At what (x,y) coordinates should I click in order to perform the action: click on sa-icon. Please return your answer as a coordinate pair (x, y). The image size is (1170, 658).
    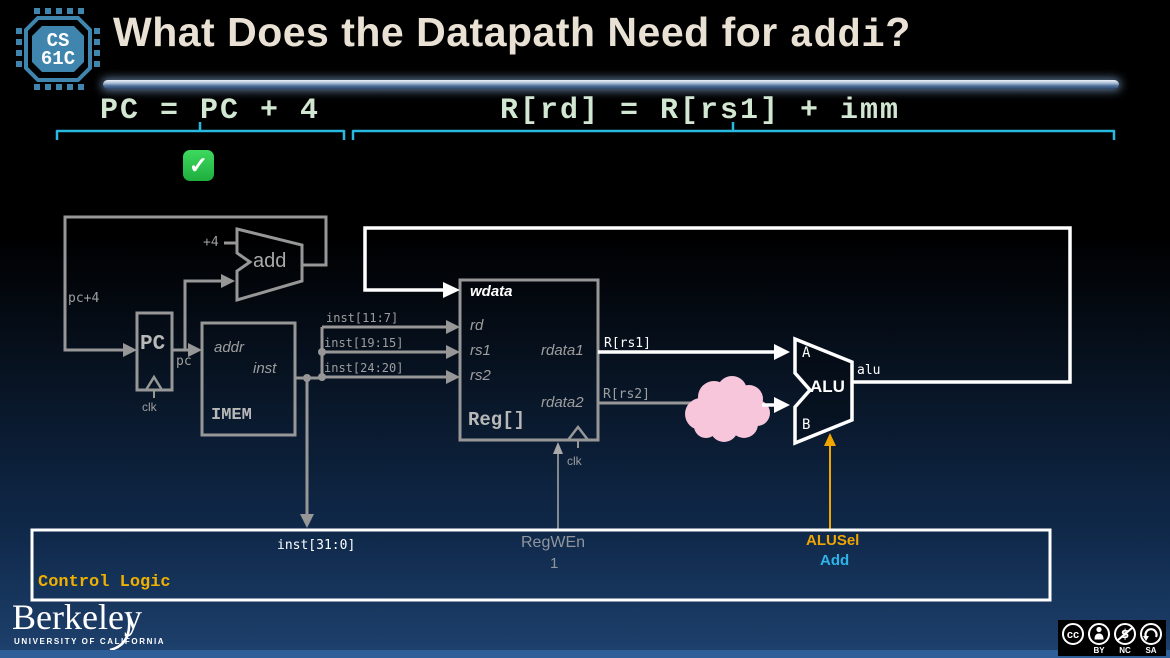
    Looking at the image, I should click on (1151, 634).